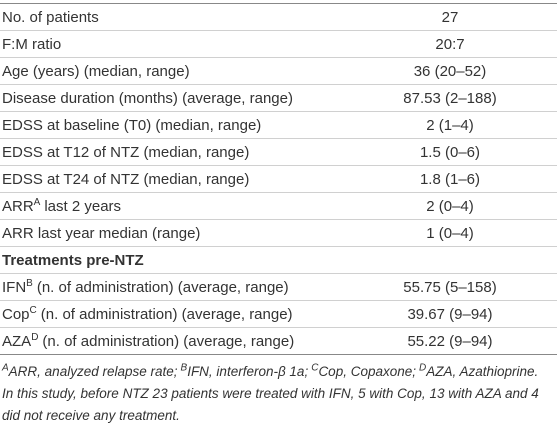  What do you see at coordinates (35, 337) in the screenshot?
I see `superscript: D` at bounding box center [35, 337].